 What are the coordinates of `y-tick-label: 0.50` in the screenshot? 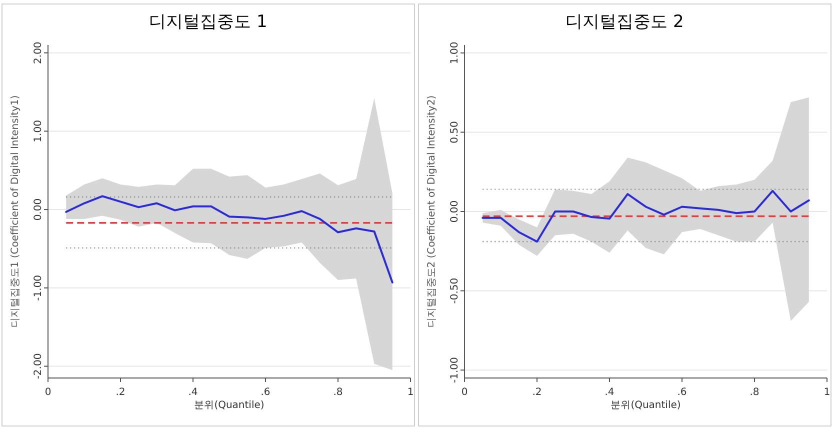 It's located at (455, 132).